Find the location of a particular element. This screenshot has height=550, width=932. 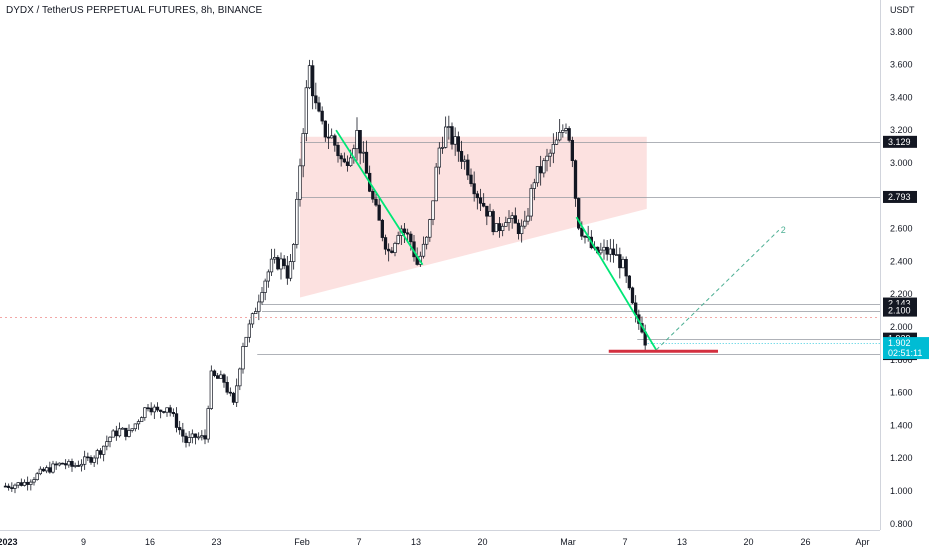

time-axis: 2023 9 16 23 Feb 7 13 20 Mar 7 13 20 26 Apr is located at coordinates (435, 542).